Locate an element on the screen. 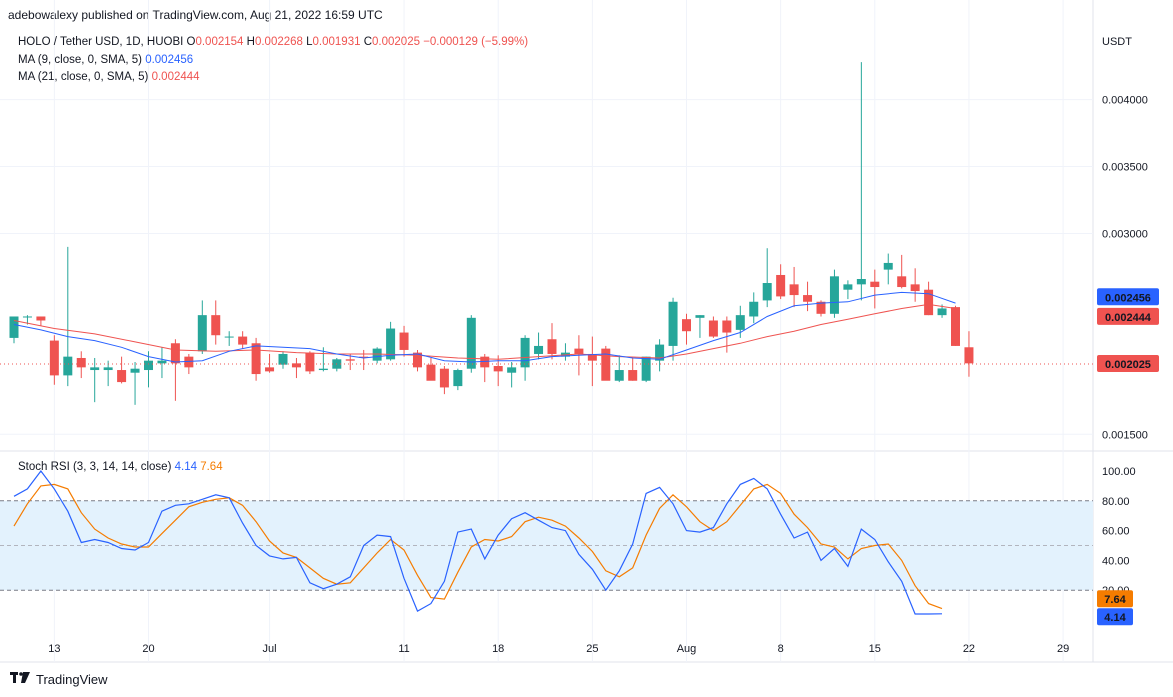 The width and height of the screenshot is (1173, 697). ma21-value: 0.002444 is located at coordinates (175, 77).